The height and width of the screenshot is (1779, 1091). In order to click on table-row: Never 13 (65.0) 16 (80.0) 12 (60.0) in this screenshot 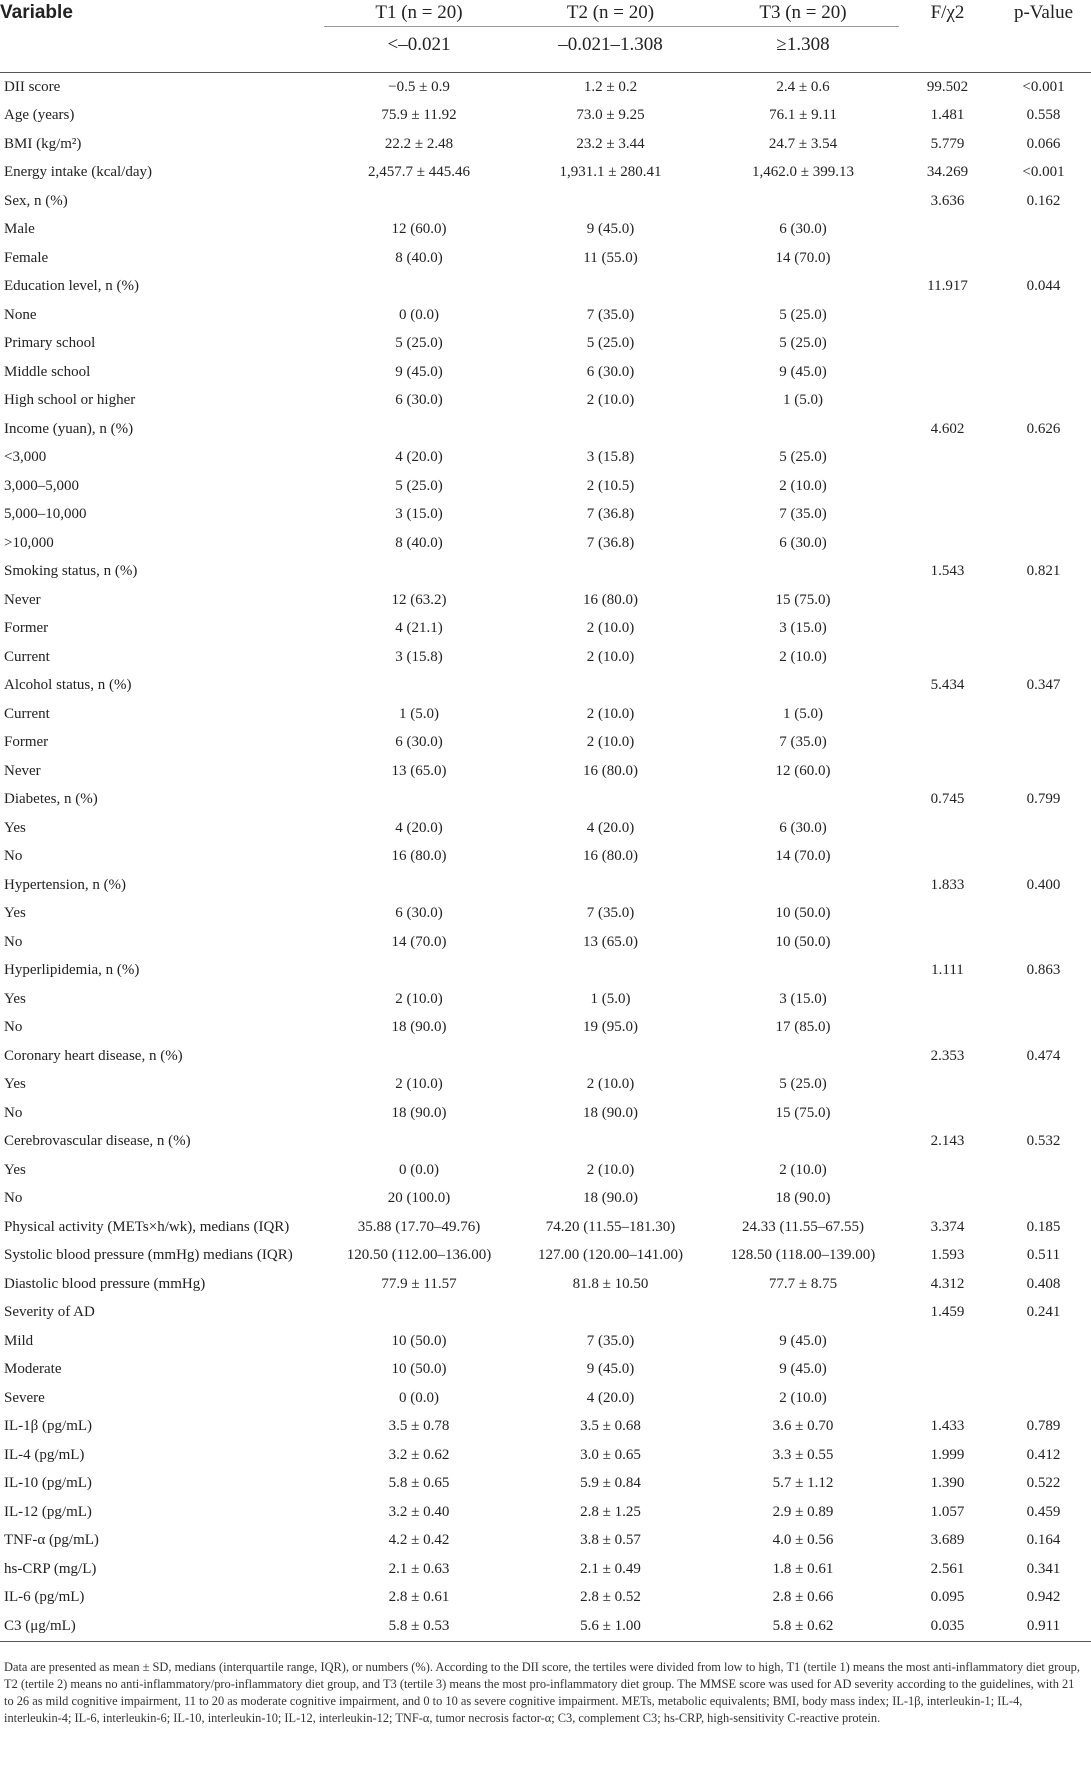, I will do `click(545, 771)`.